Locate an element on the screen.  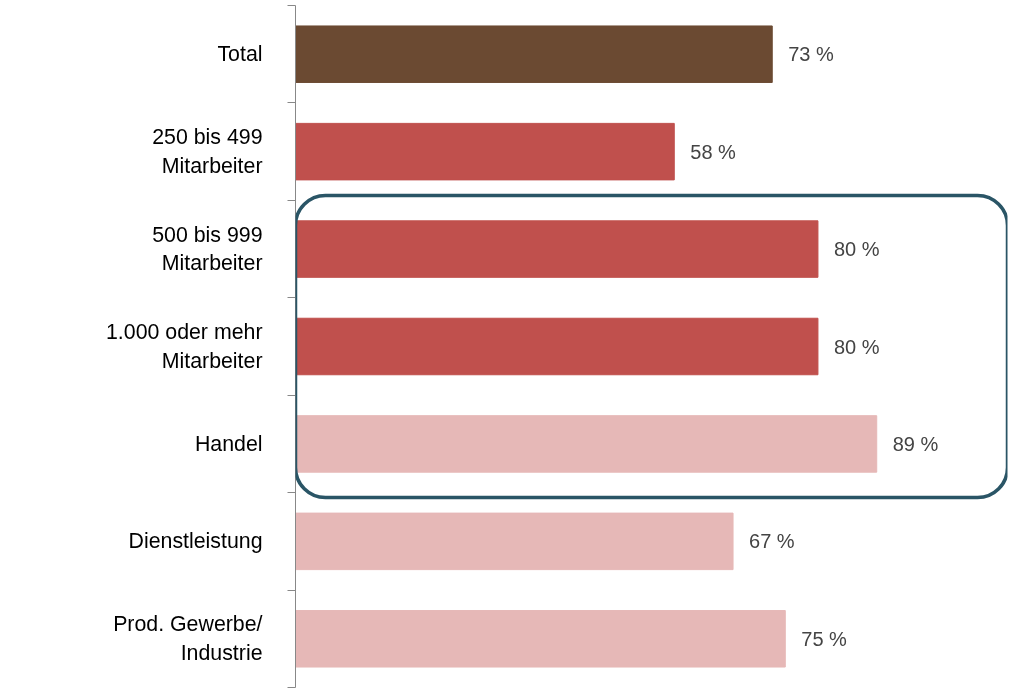
data-label: 89 % is located at coordinates (915, 443).